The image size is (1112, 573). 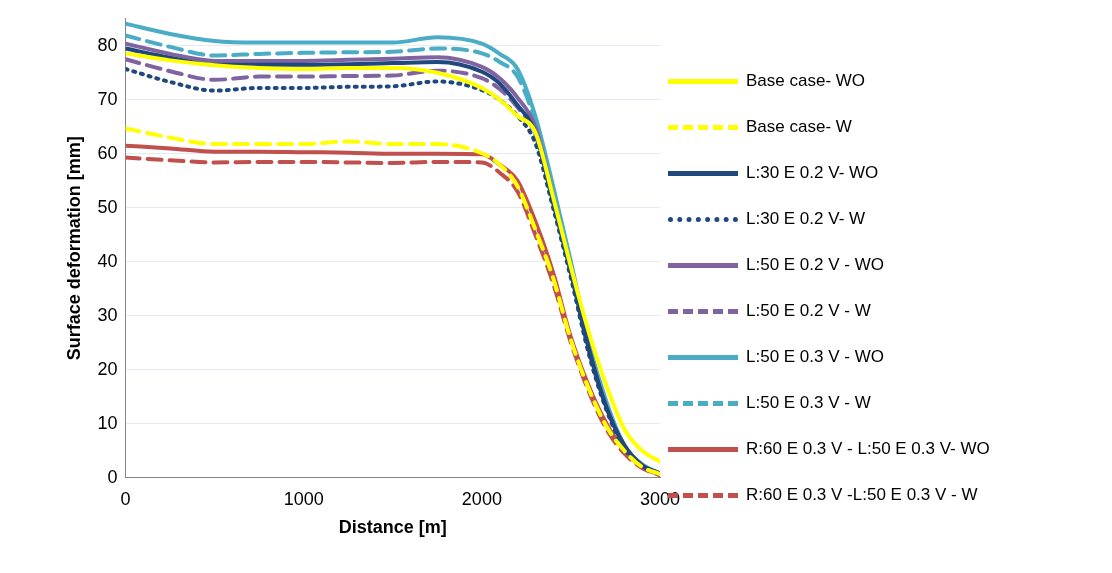 I want to click on legend-label: L:30 E 0.2 V- W, so click(x=806, y=219).